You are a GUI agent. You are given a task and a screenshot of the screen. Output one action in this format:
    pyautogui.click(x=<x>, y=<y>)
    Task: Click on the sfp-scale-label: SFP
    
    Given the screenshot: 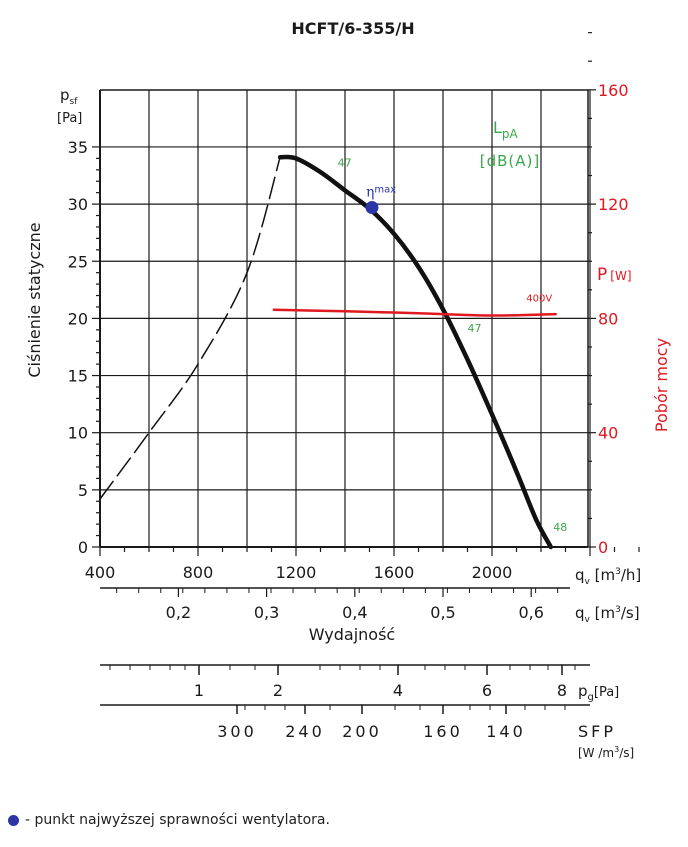 What is the action you would take?
    pyautogui.click(x=597, y=731)
    